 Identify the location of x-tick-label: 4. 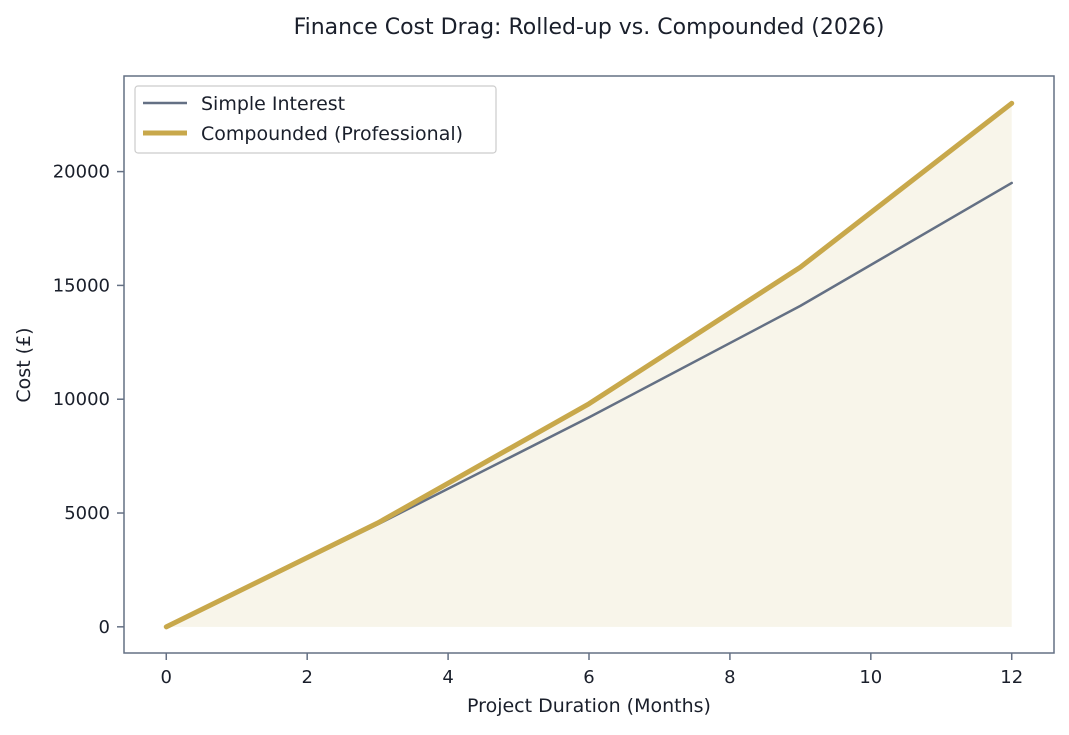
(447, 677).